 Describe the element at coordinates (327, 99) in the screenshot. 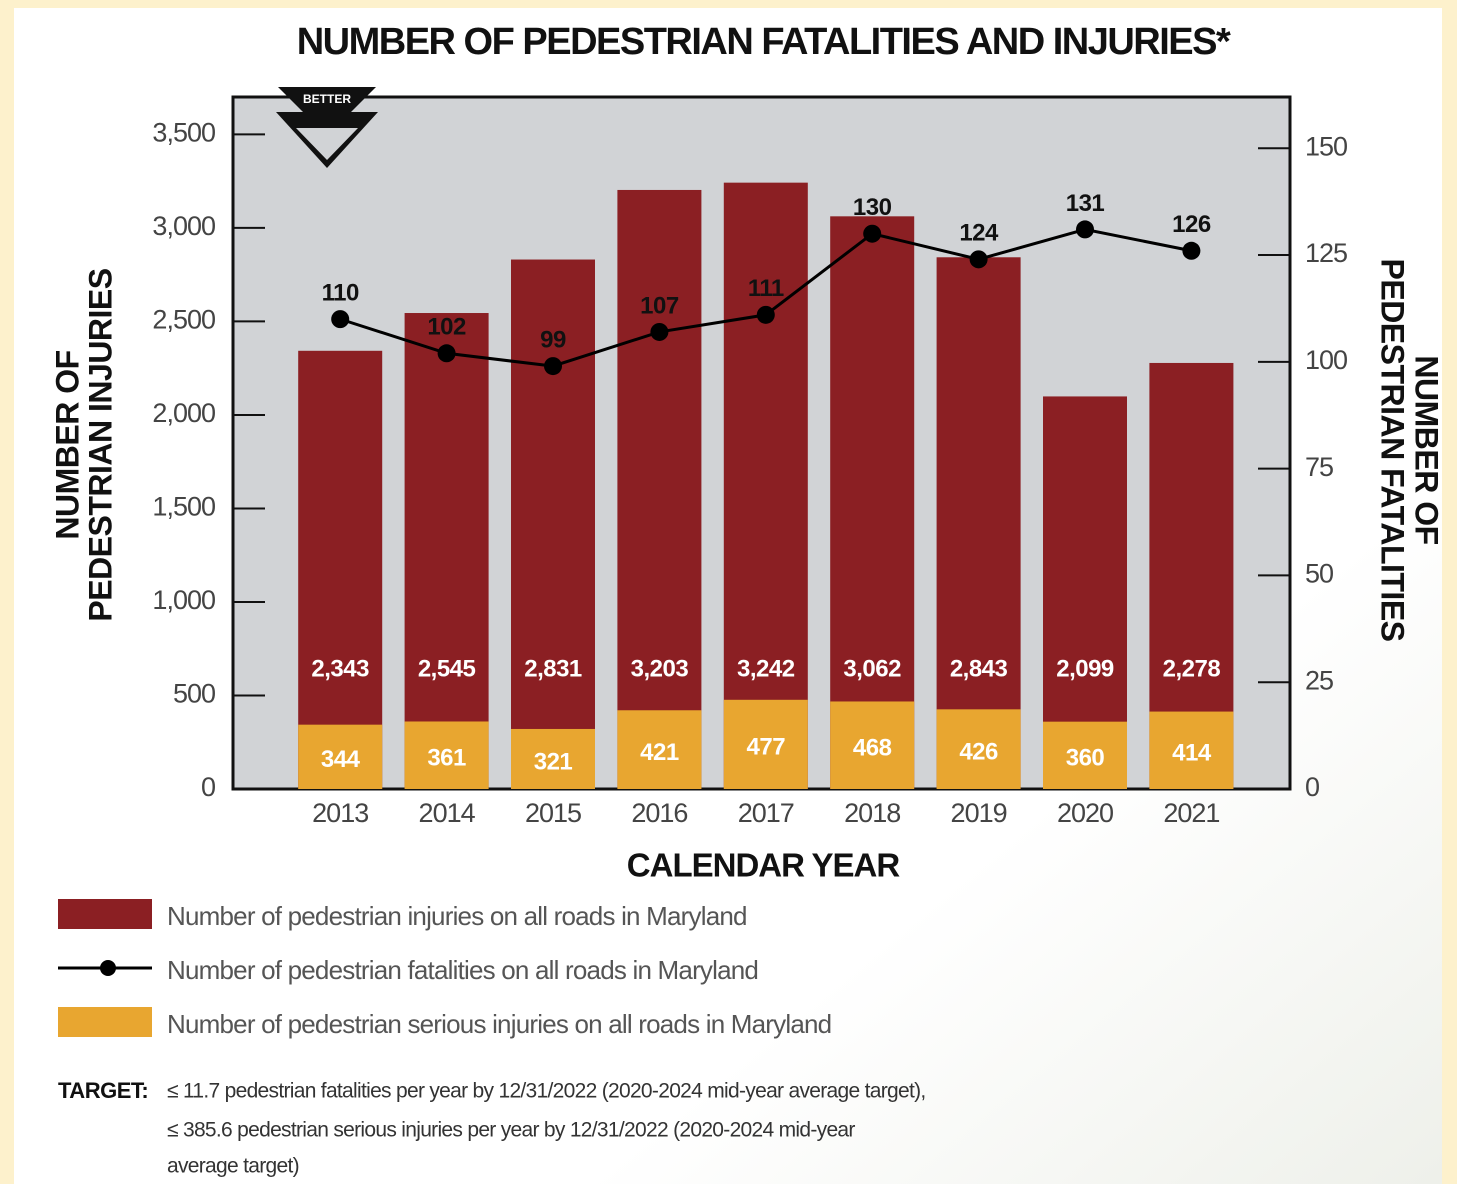

I see `better-label: BETTER` at that location.